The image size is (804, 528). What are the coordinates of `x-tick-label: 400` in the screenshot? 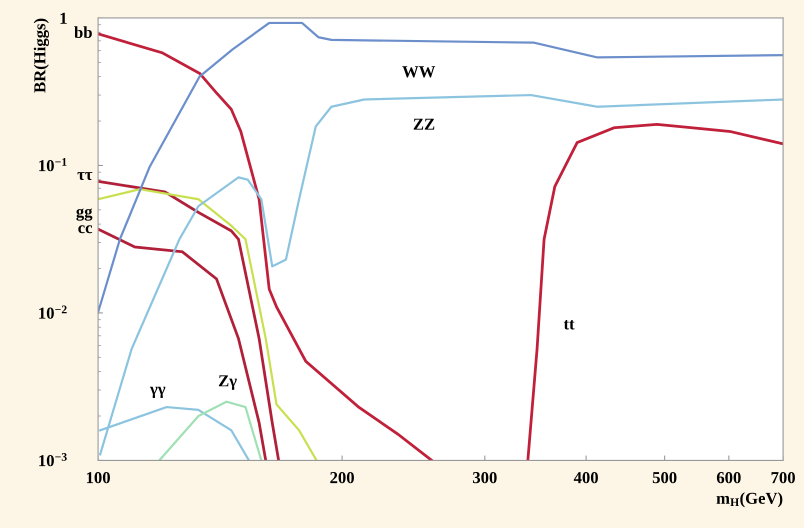 It's located at (586, 478).